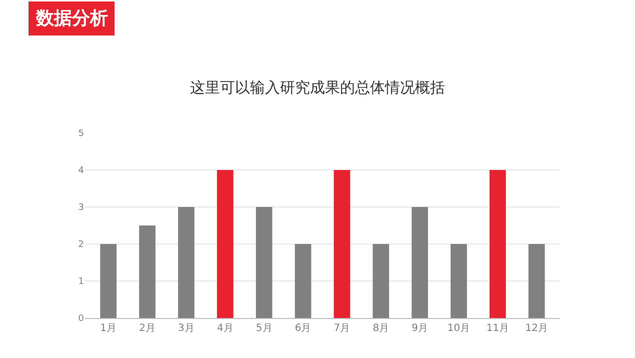 The height and width of the screenshot is (358, 635). I want to click on chart-title: 这里可以输入研究成果的总体情况概括, so click(317, 87).